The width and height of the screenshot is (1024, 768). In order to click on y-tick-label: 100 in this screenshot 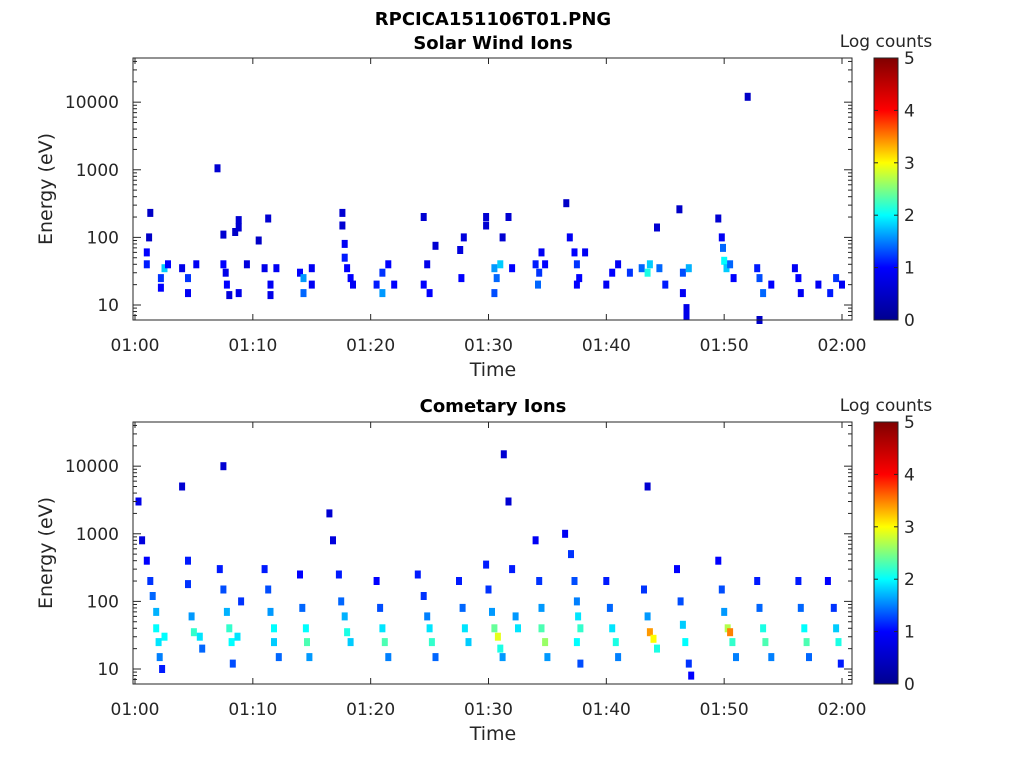, I will do `click(103, 238)`.